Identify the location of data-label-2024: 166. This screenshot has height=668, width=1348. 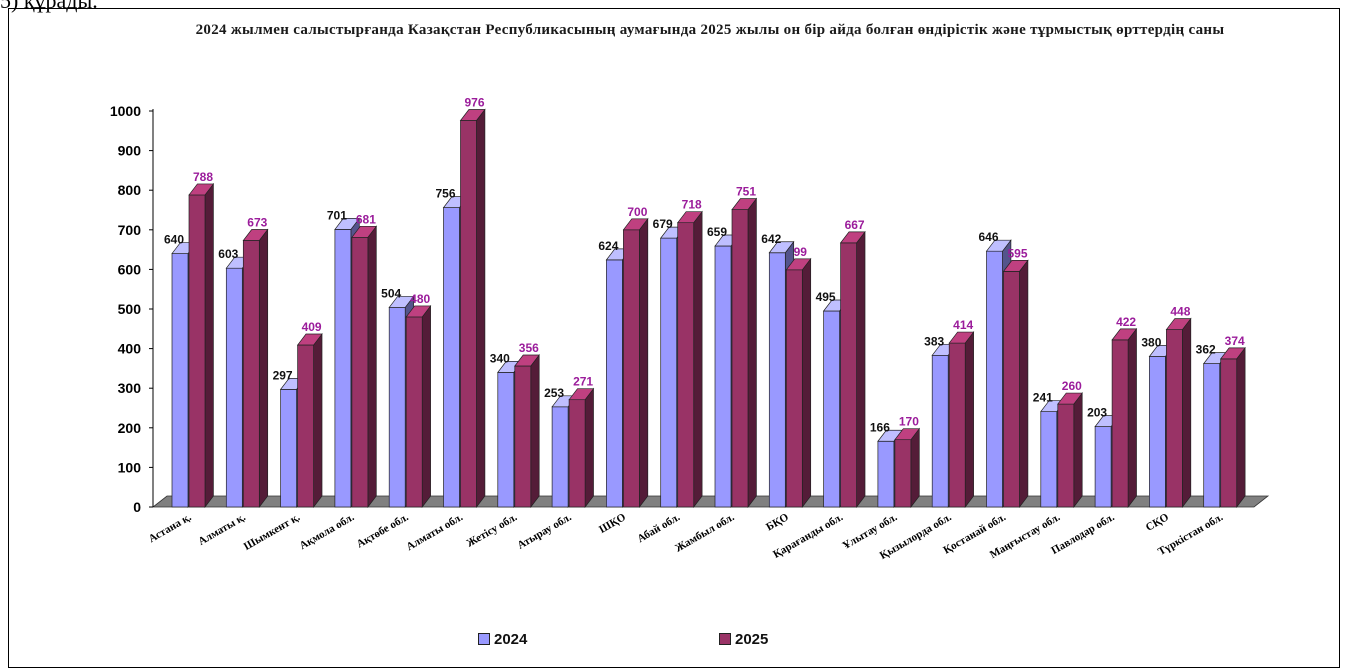
(880, 427).